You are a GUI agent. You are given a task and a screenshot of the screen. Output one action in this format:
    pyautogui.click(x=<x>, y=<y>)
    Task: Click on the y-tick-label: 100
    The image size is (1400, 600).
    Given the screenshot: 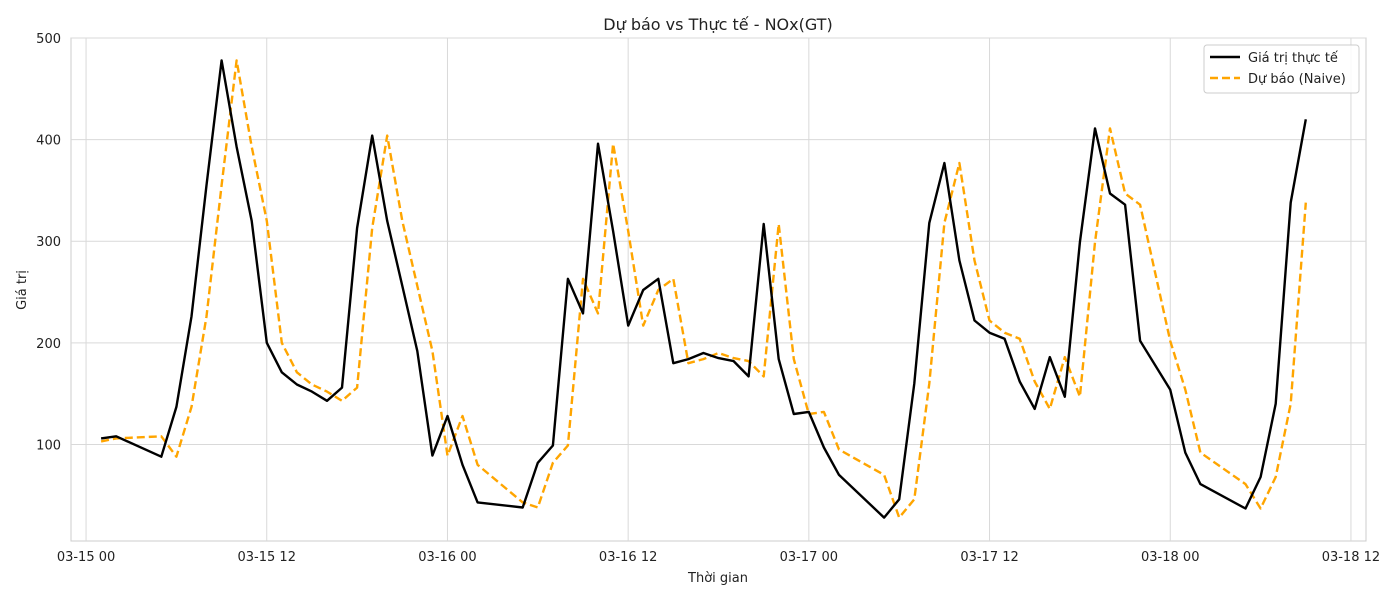 What is the action you would take?
    pyautogui.click(x=48, y=445)
    